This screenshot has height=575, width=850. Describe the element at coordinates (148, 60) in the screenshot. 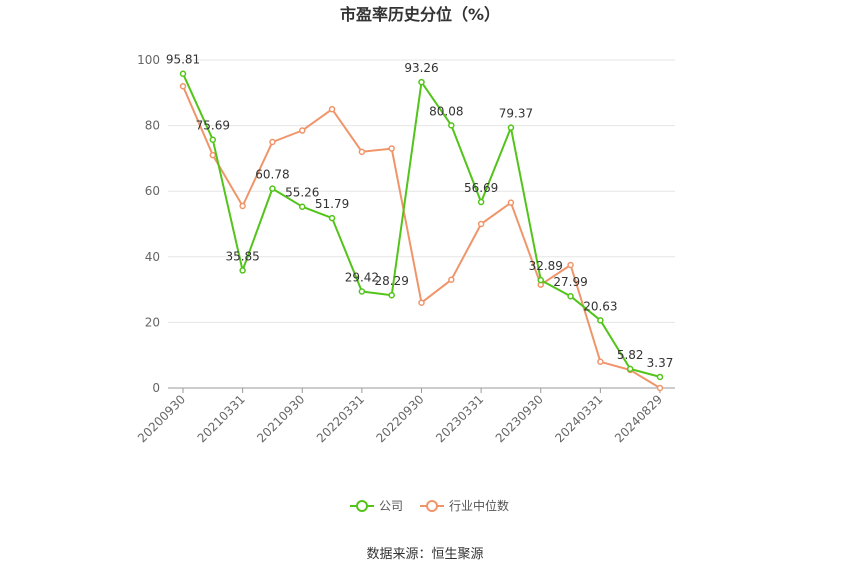

I see `y-tick-label: 100` at that location.